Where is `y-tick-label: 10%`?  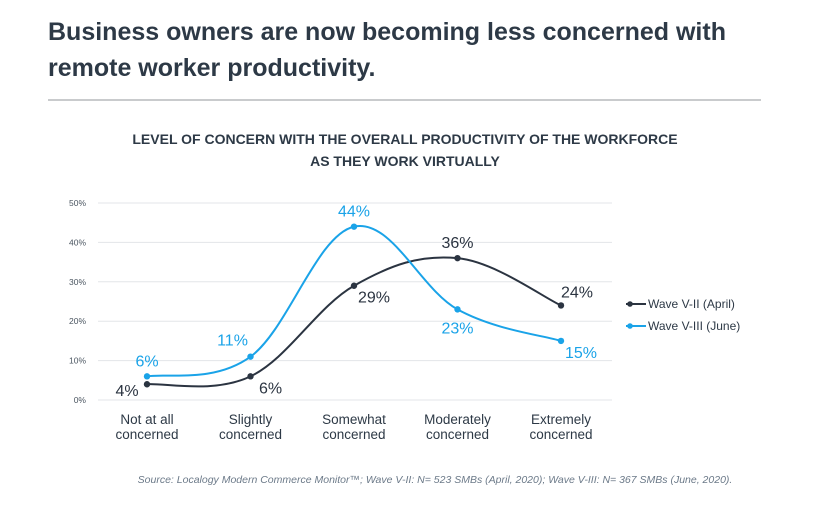 y-tick-label: 10% is located at coordinates (77, 361).